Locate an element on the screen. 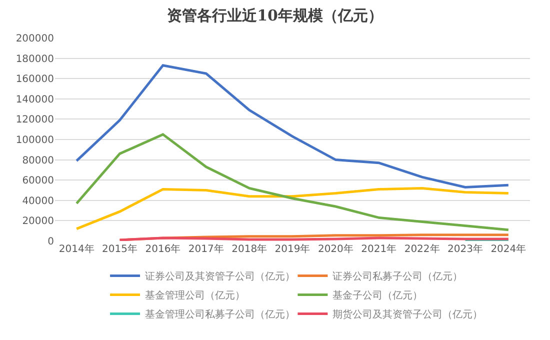  x-tick-label: 2020年 is located at coordinates (336, 249).